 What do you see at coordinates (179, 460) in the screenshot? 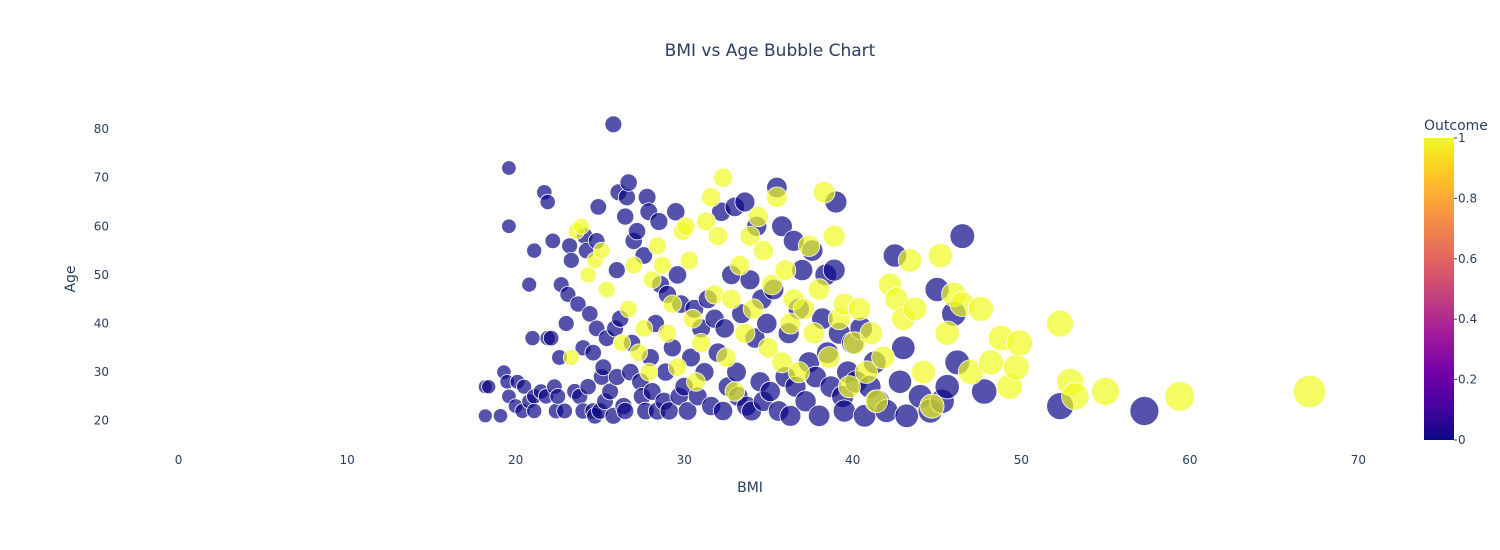
I see `x-tick-label: 0` at bounding box center [179, 460].